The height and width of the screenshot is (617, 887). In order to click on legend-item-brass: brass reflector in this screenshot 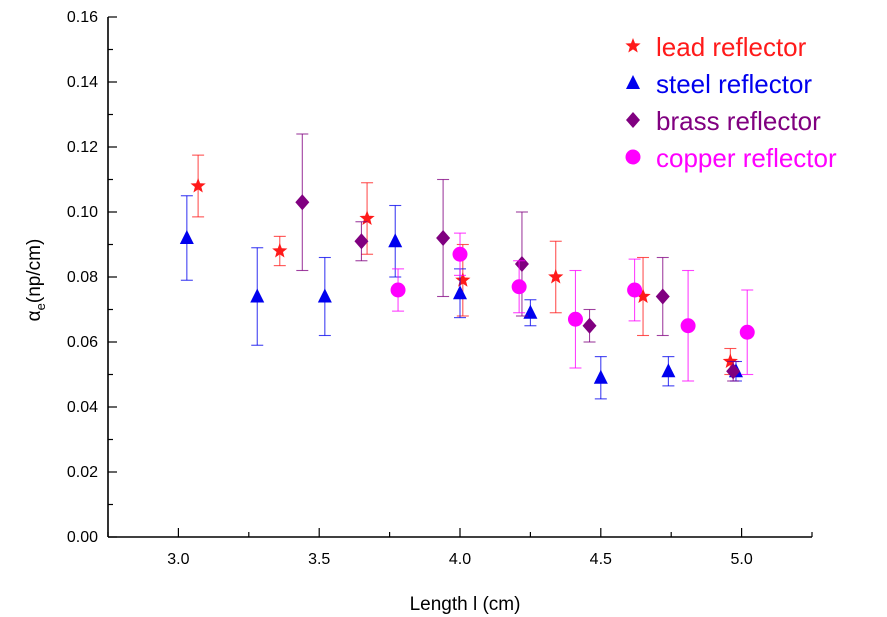, I will do `click(723, 121)`.